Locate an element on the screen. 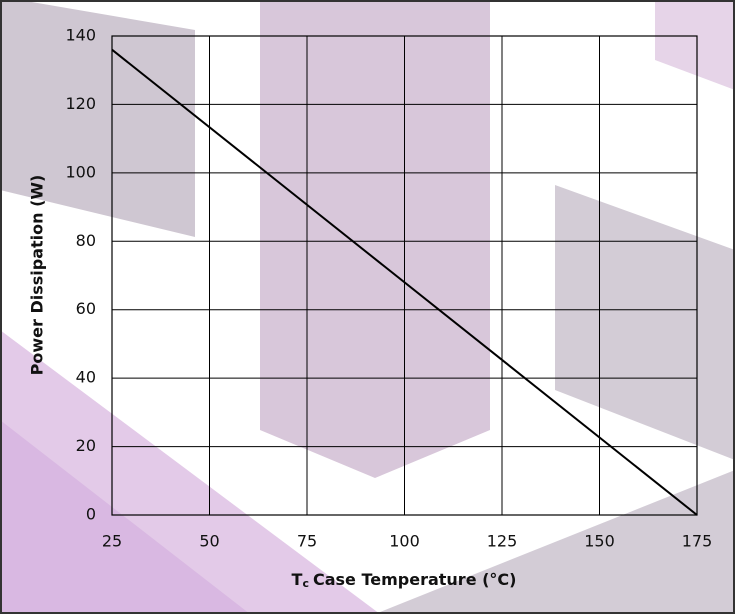 Image resolution: width=735 pixels, height=614 pixels. y-tick-label: 120 is located at coordinates (80, 103).